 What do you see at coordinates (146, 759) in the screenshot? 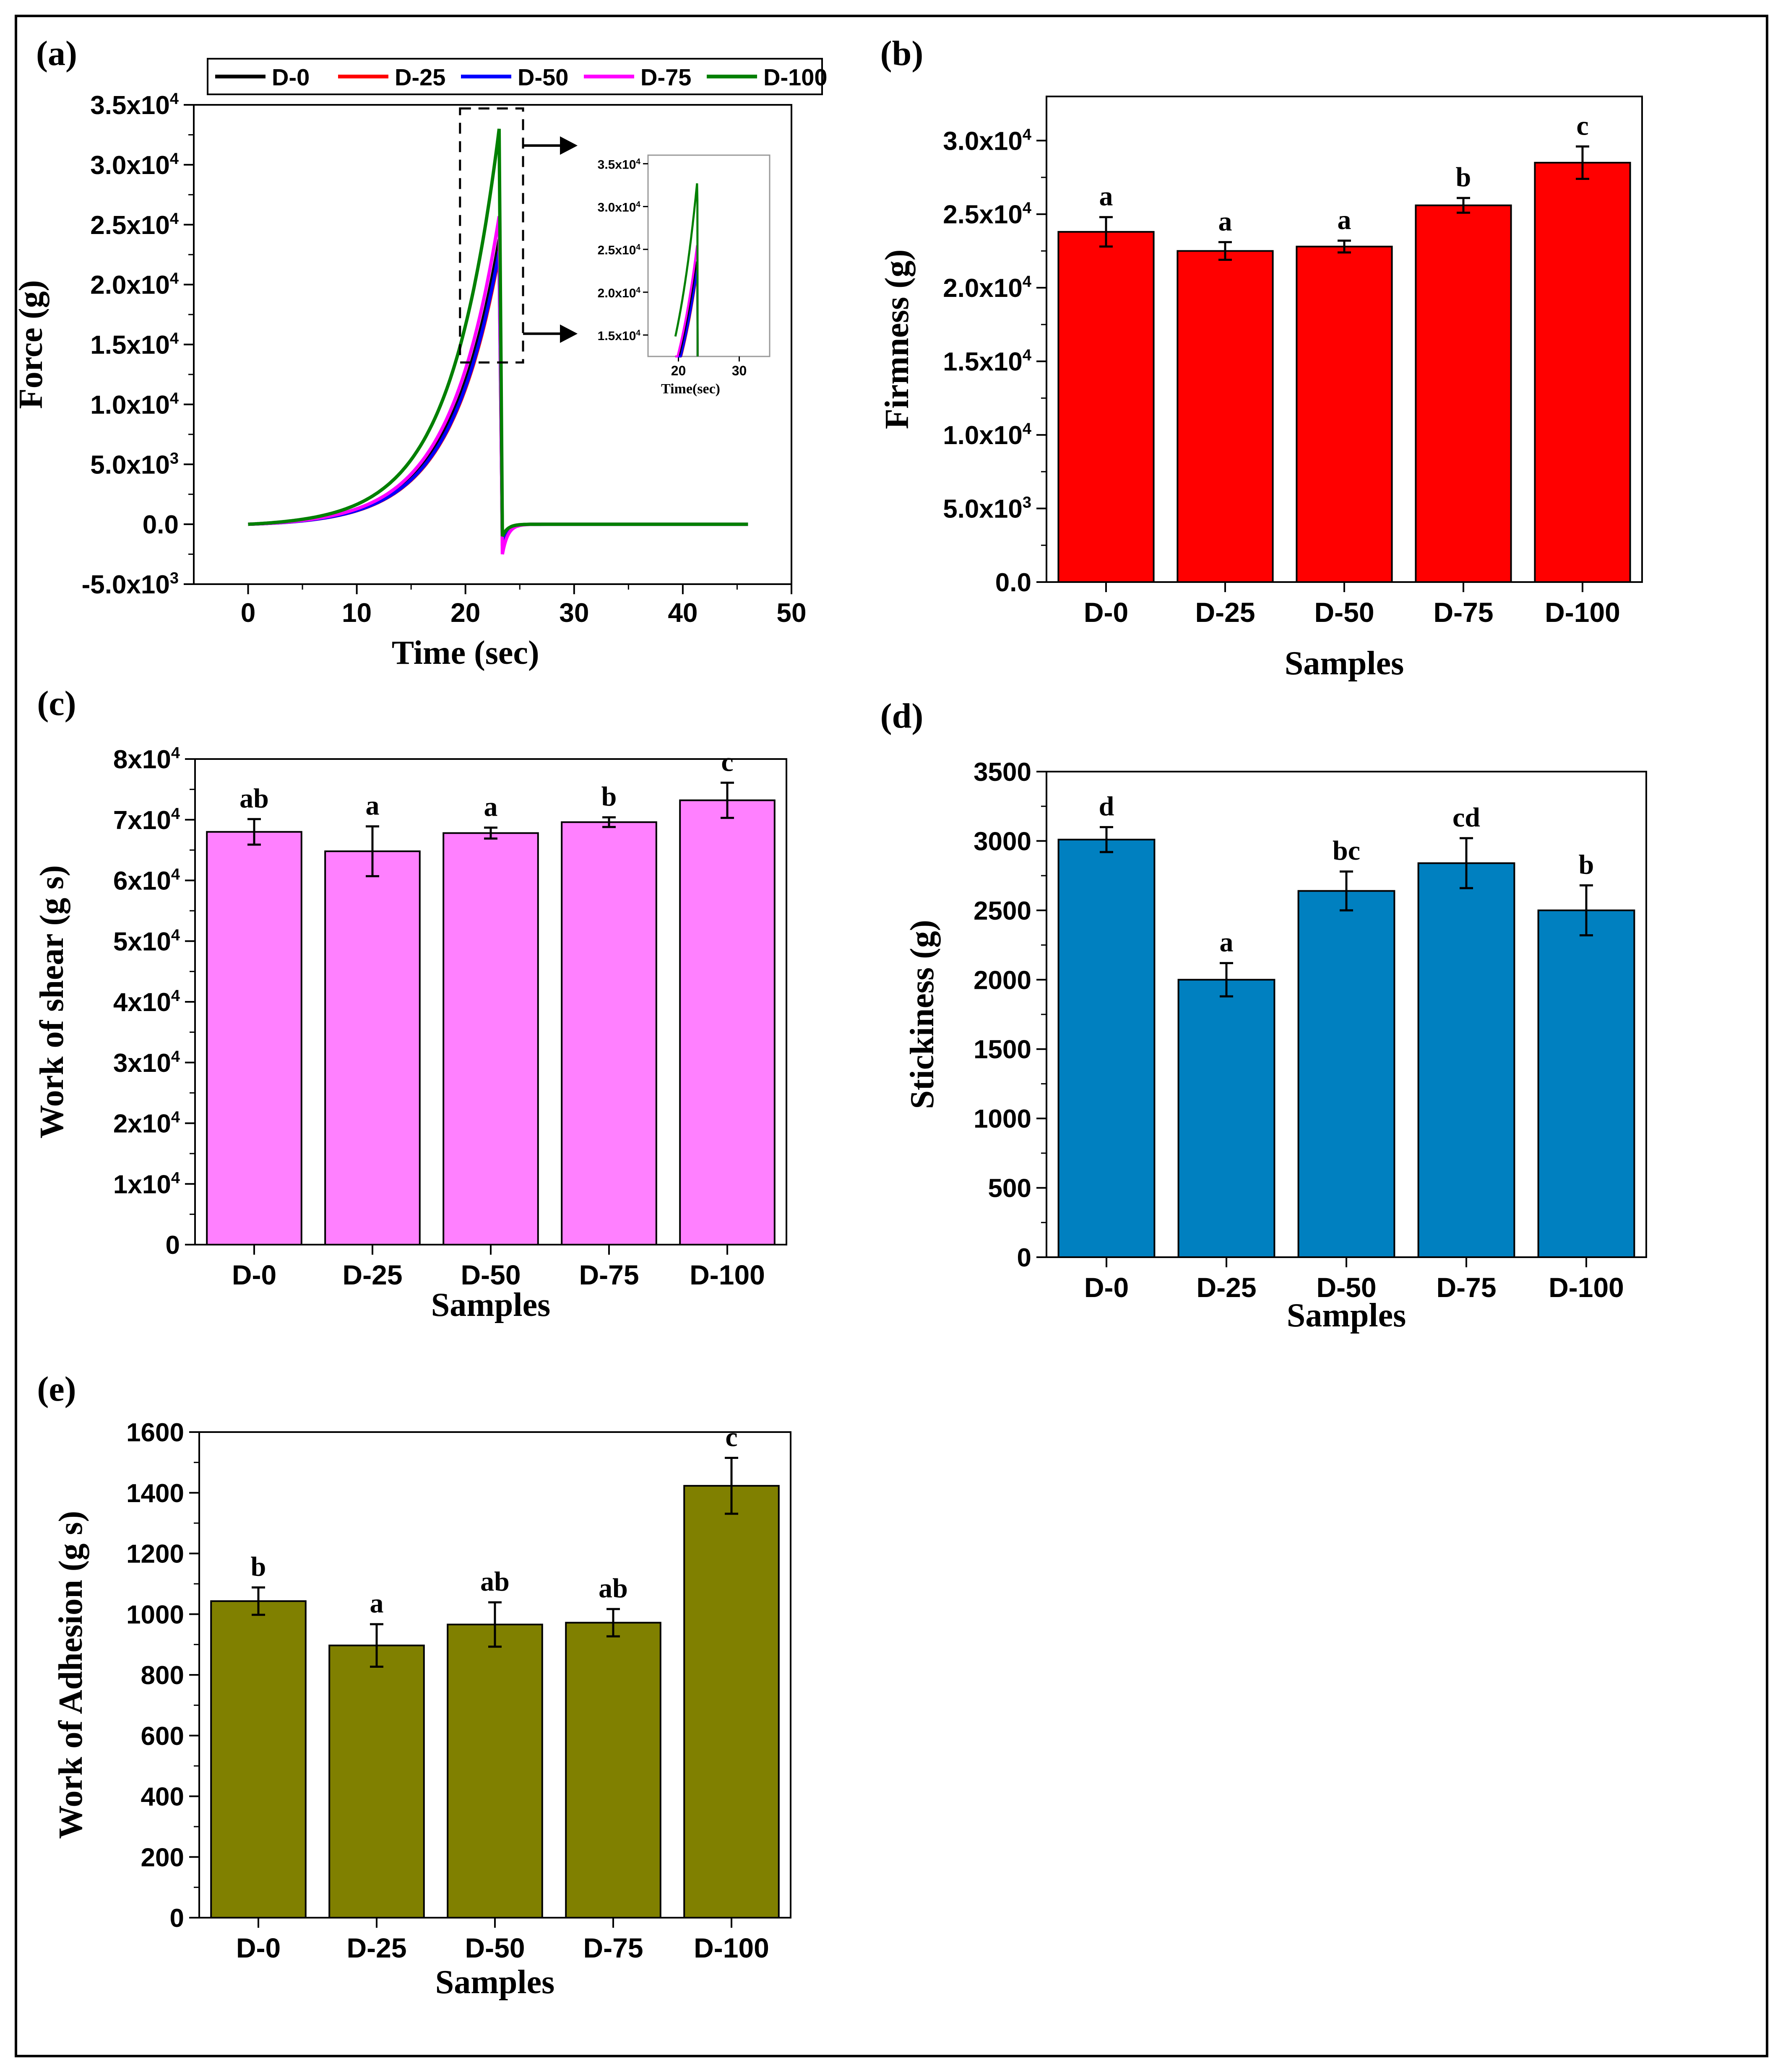
I see `y-tick-label: 8x104` at bounding box center [146, 759].